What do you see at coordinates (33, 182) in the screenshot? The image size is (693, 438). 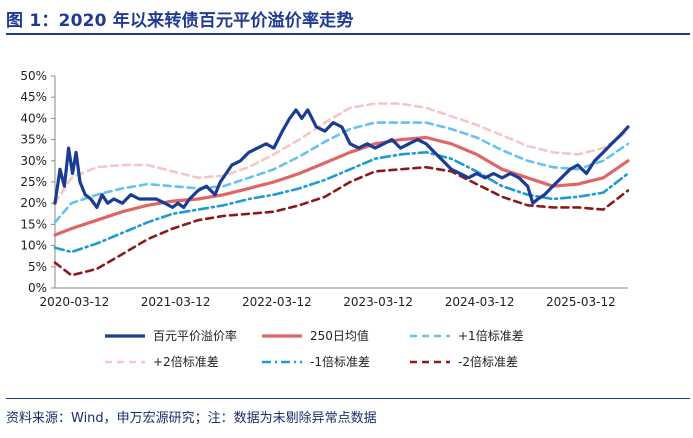 I see `y-tick-label: 25%` at bounding box center [33, 182].